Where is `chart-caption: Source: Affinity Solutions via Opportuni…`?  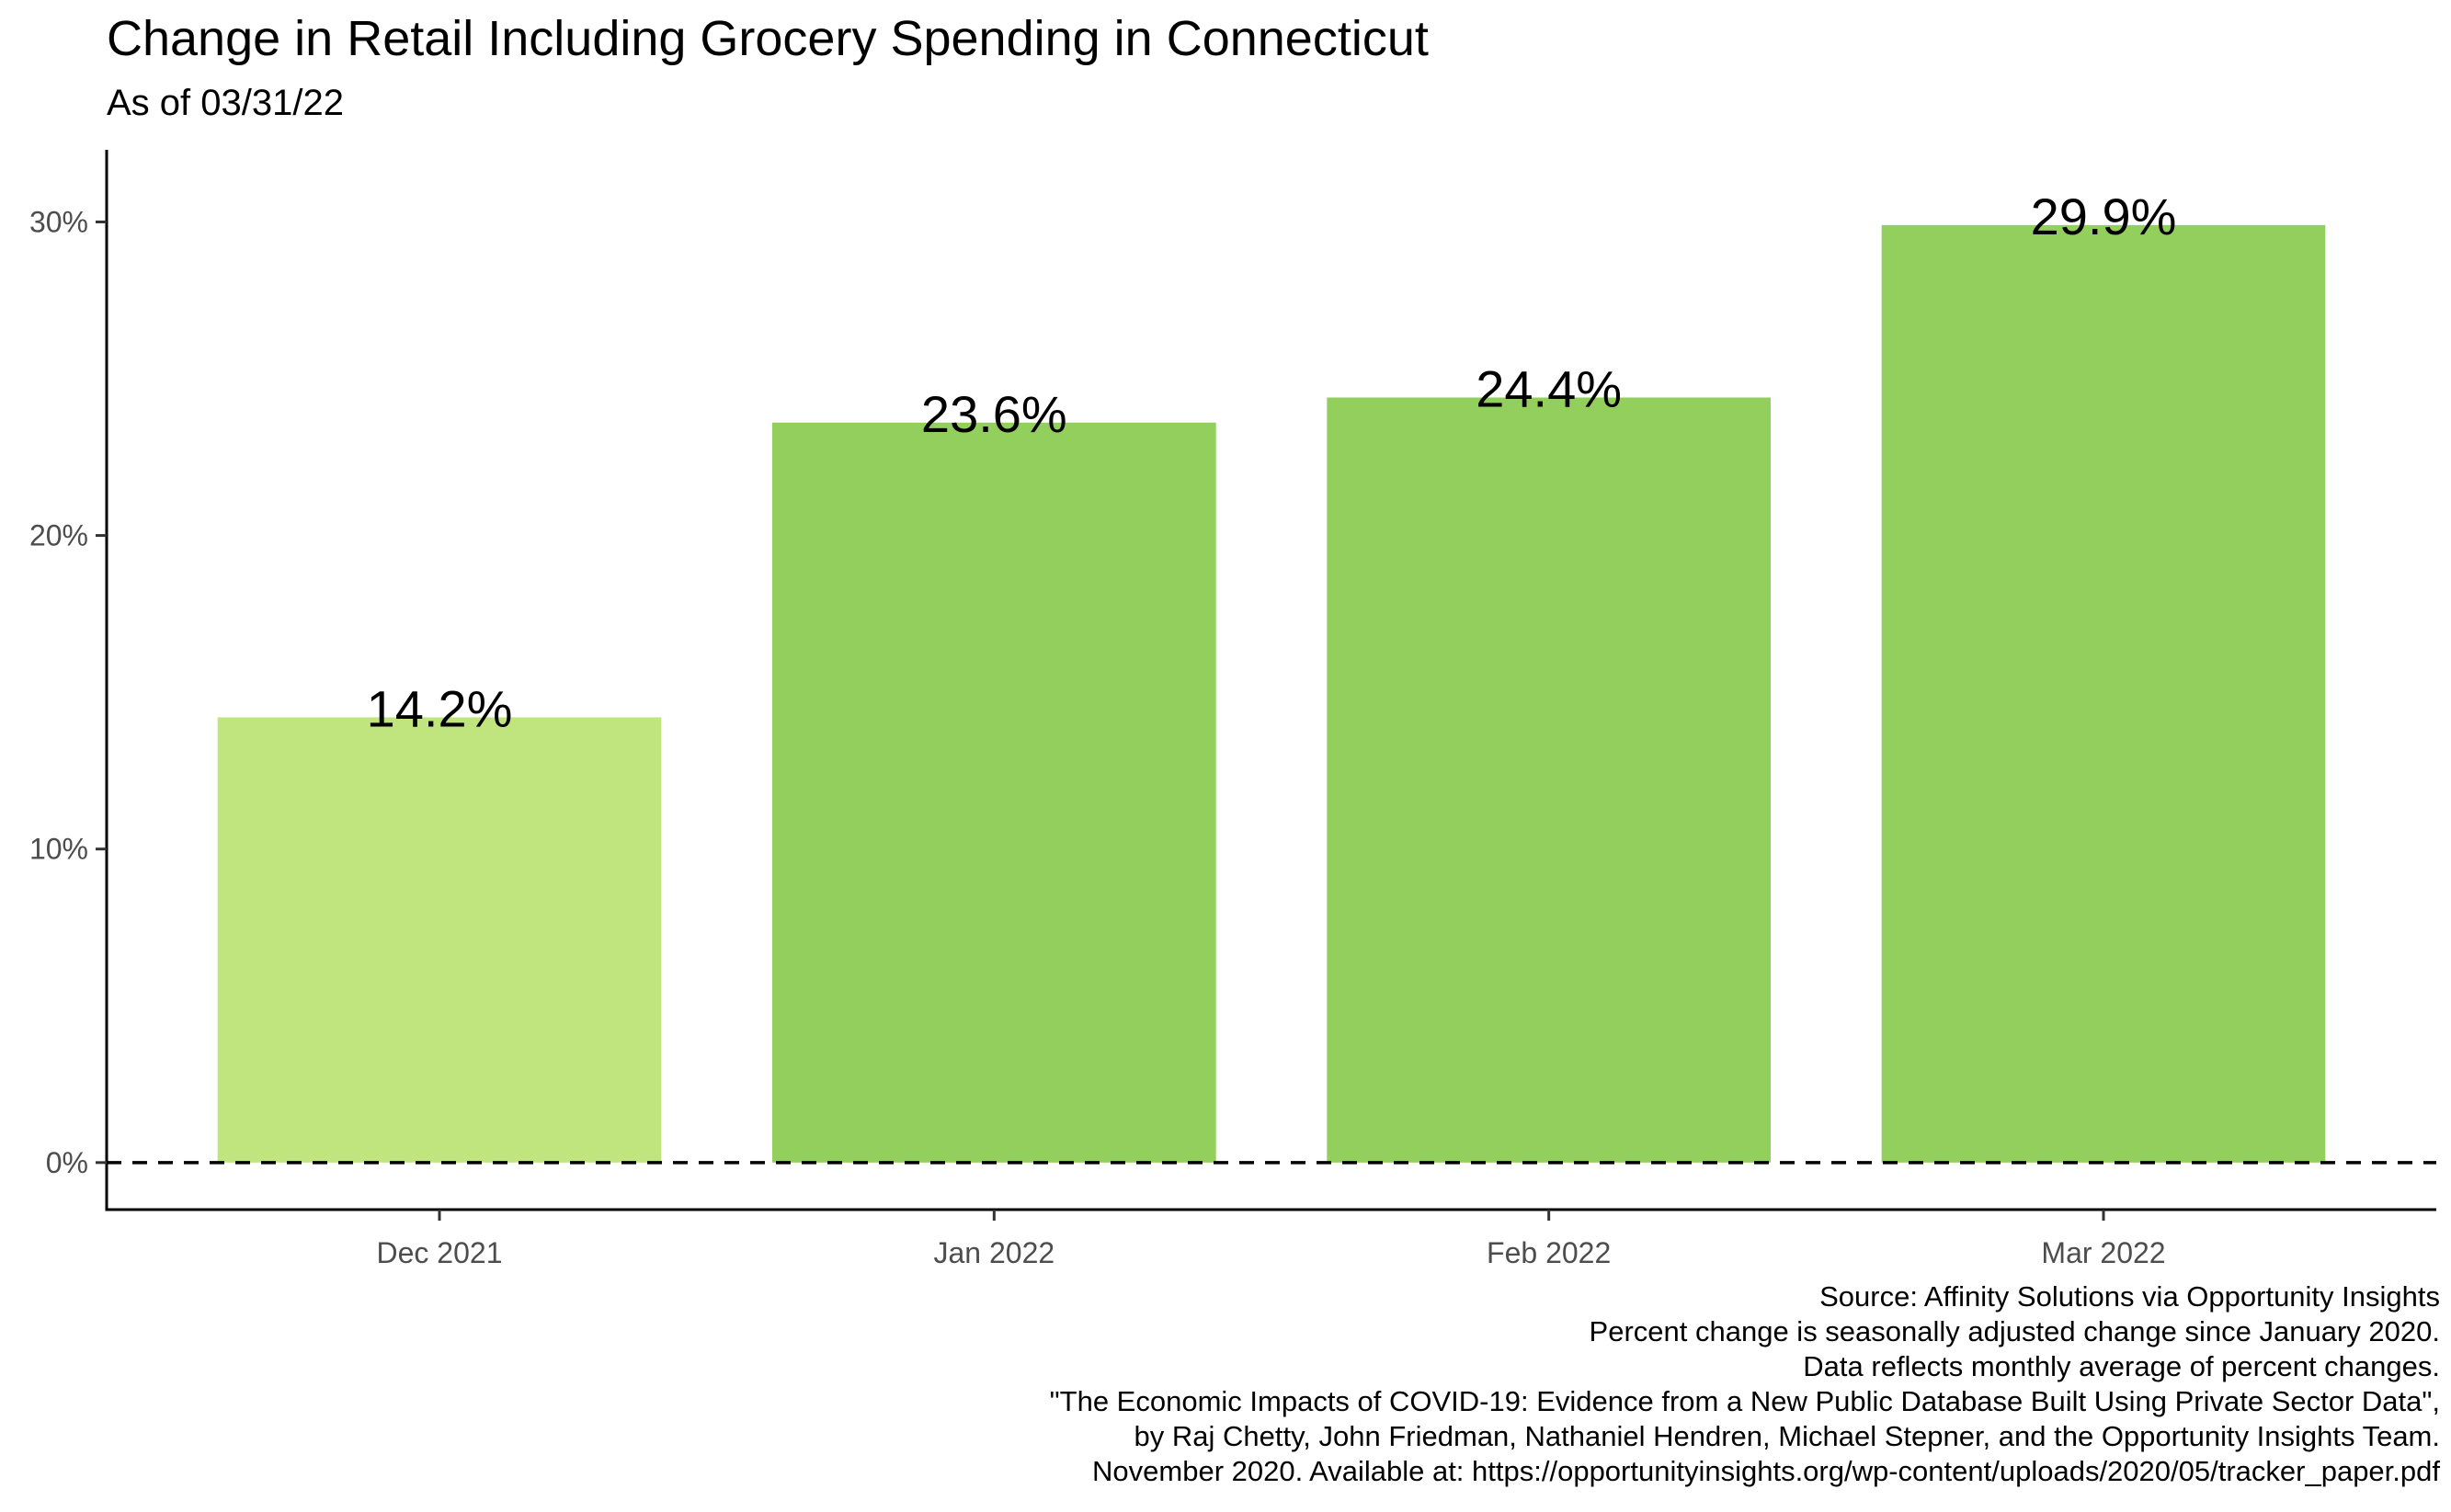 chart-caption: Source: Affinity Solutions via Opportuni… is located at coordinates (1745, 1384).